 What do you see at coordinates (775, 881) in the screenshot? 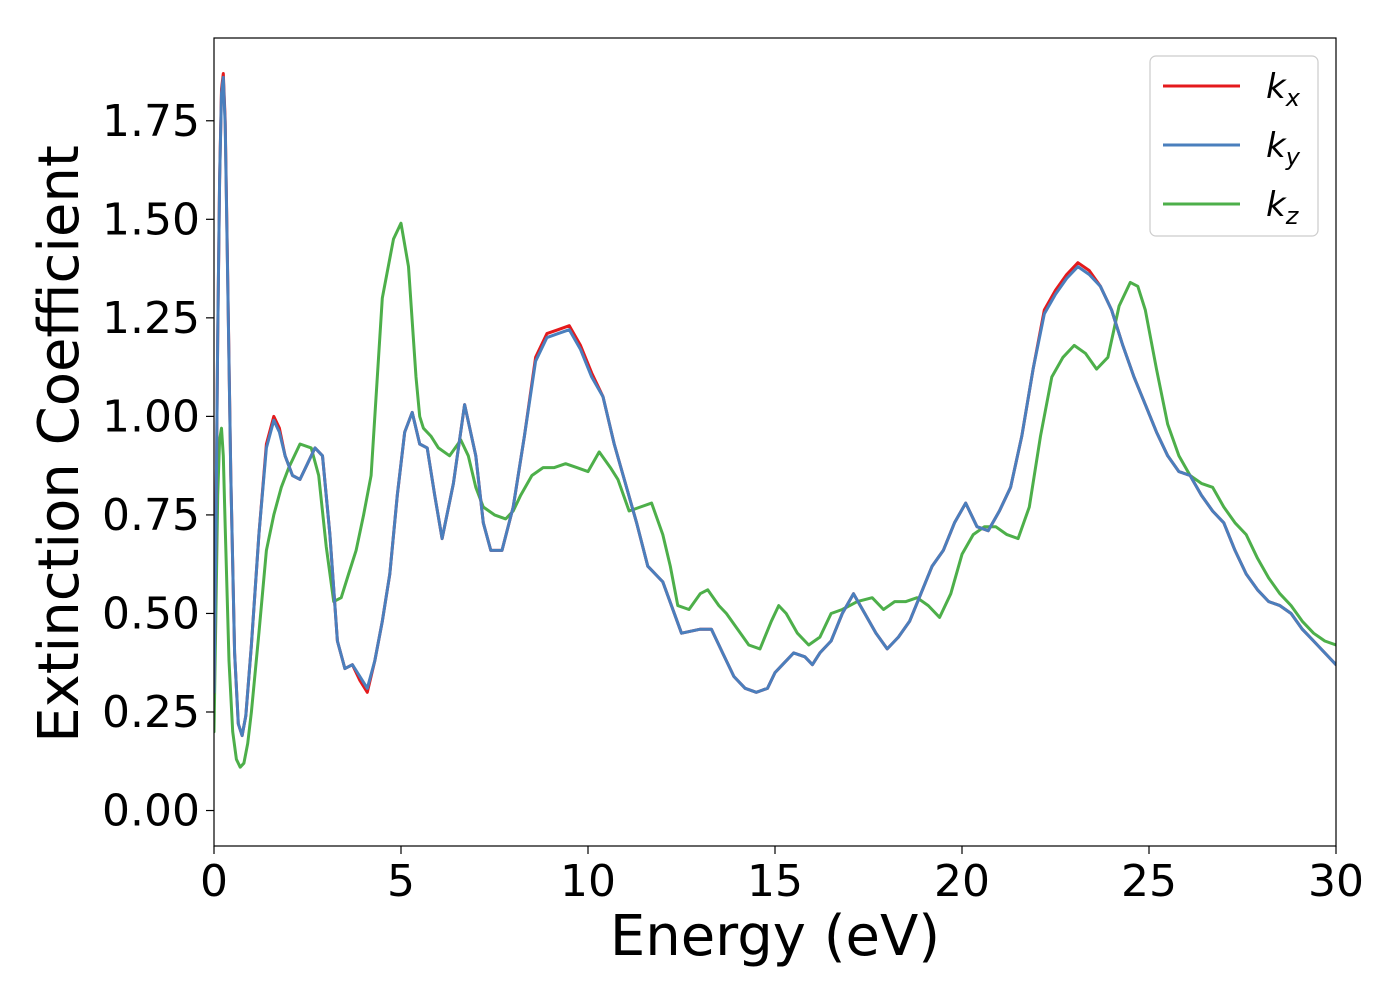
I see `x-tick-label: 15` at bounding box center [775, 881].